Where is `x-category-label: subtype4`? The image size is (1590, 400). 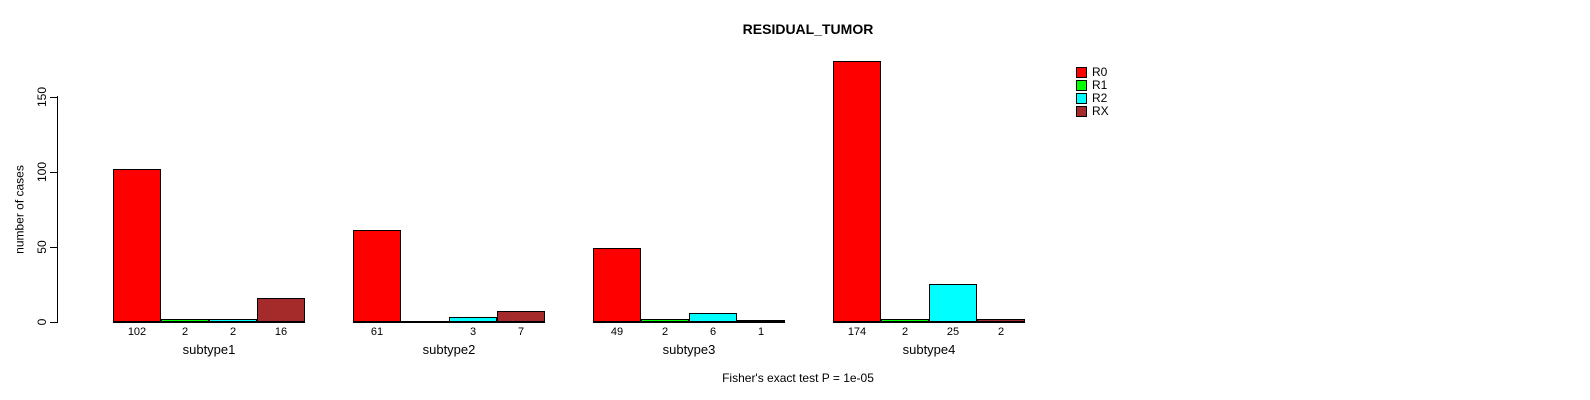 x-category-label: subtype4 is located at coordinates (929, 349).